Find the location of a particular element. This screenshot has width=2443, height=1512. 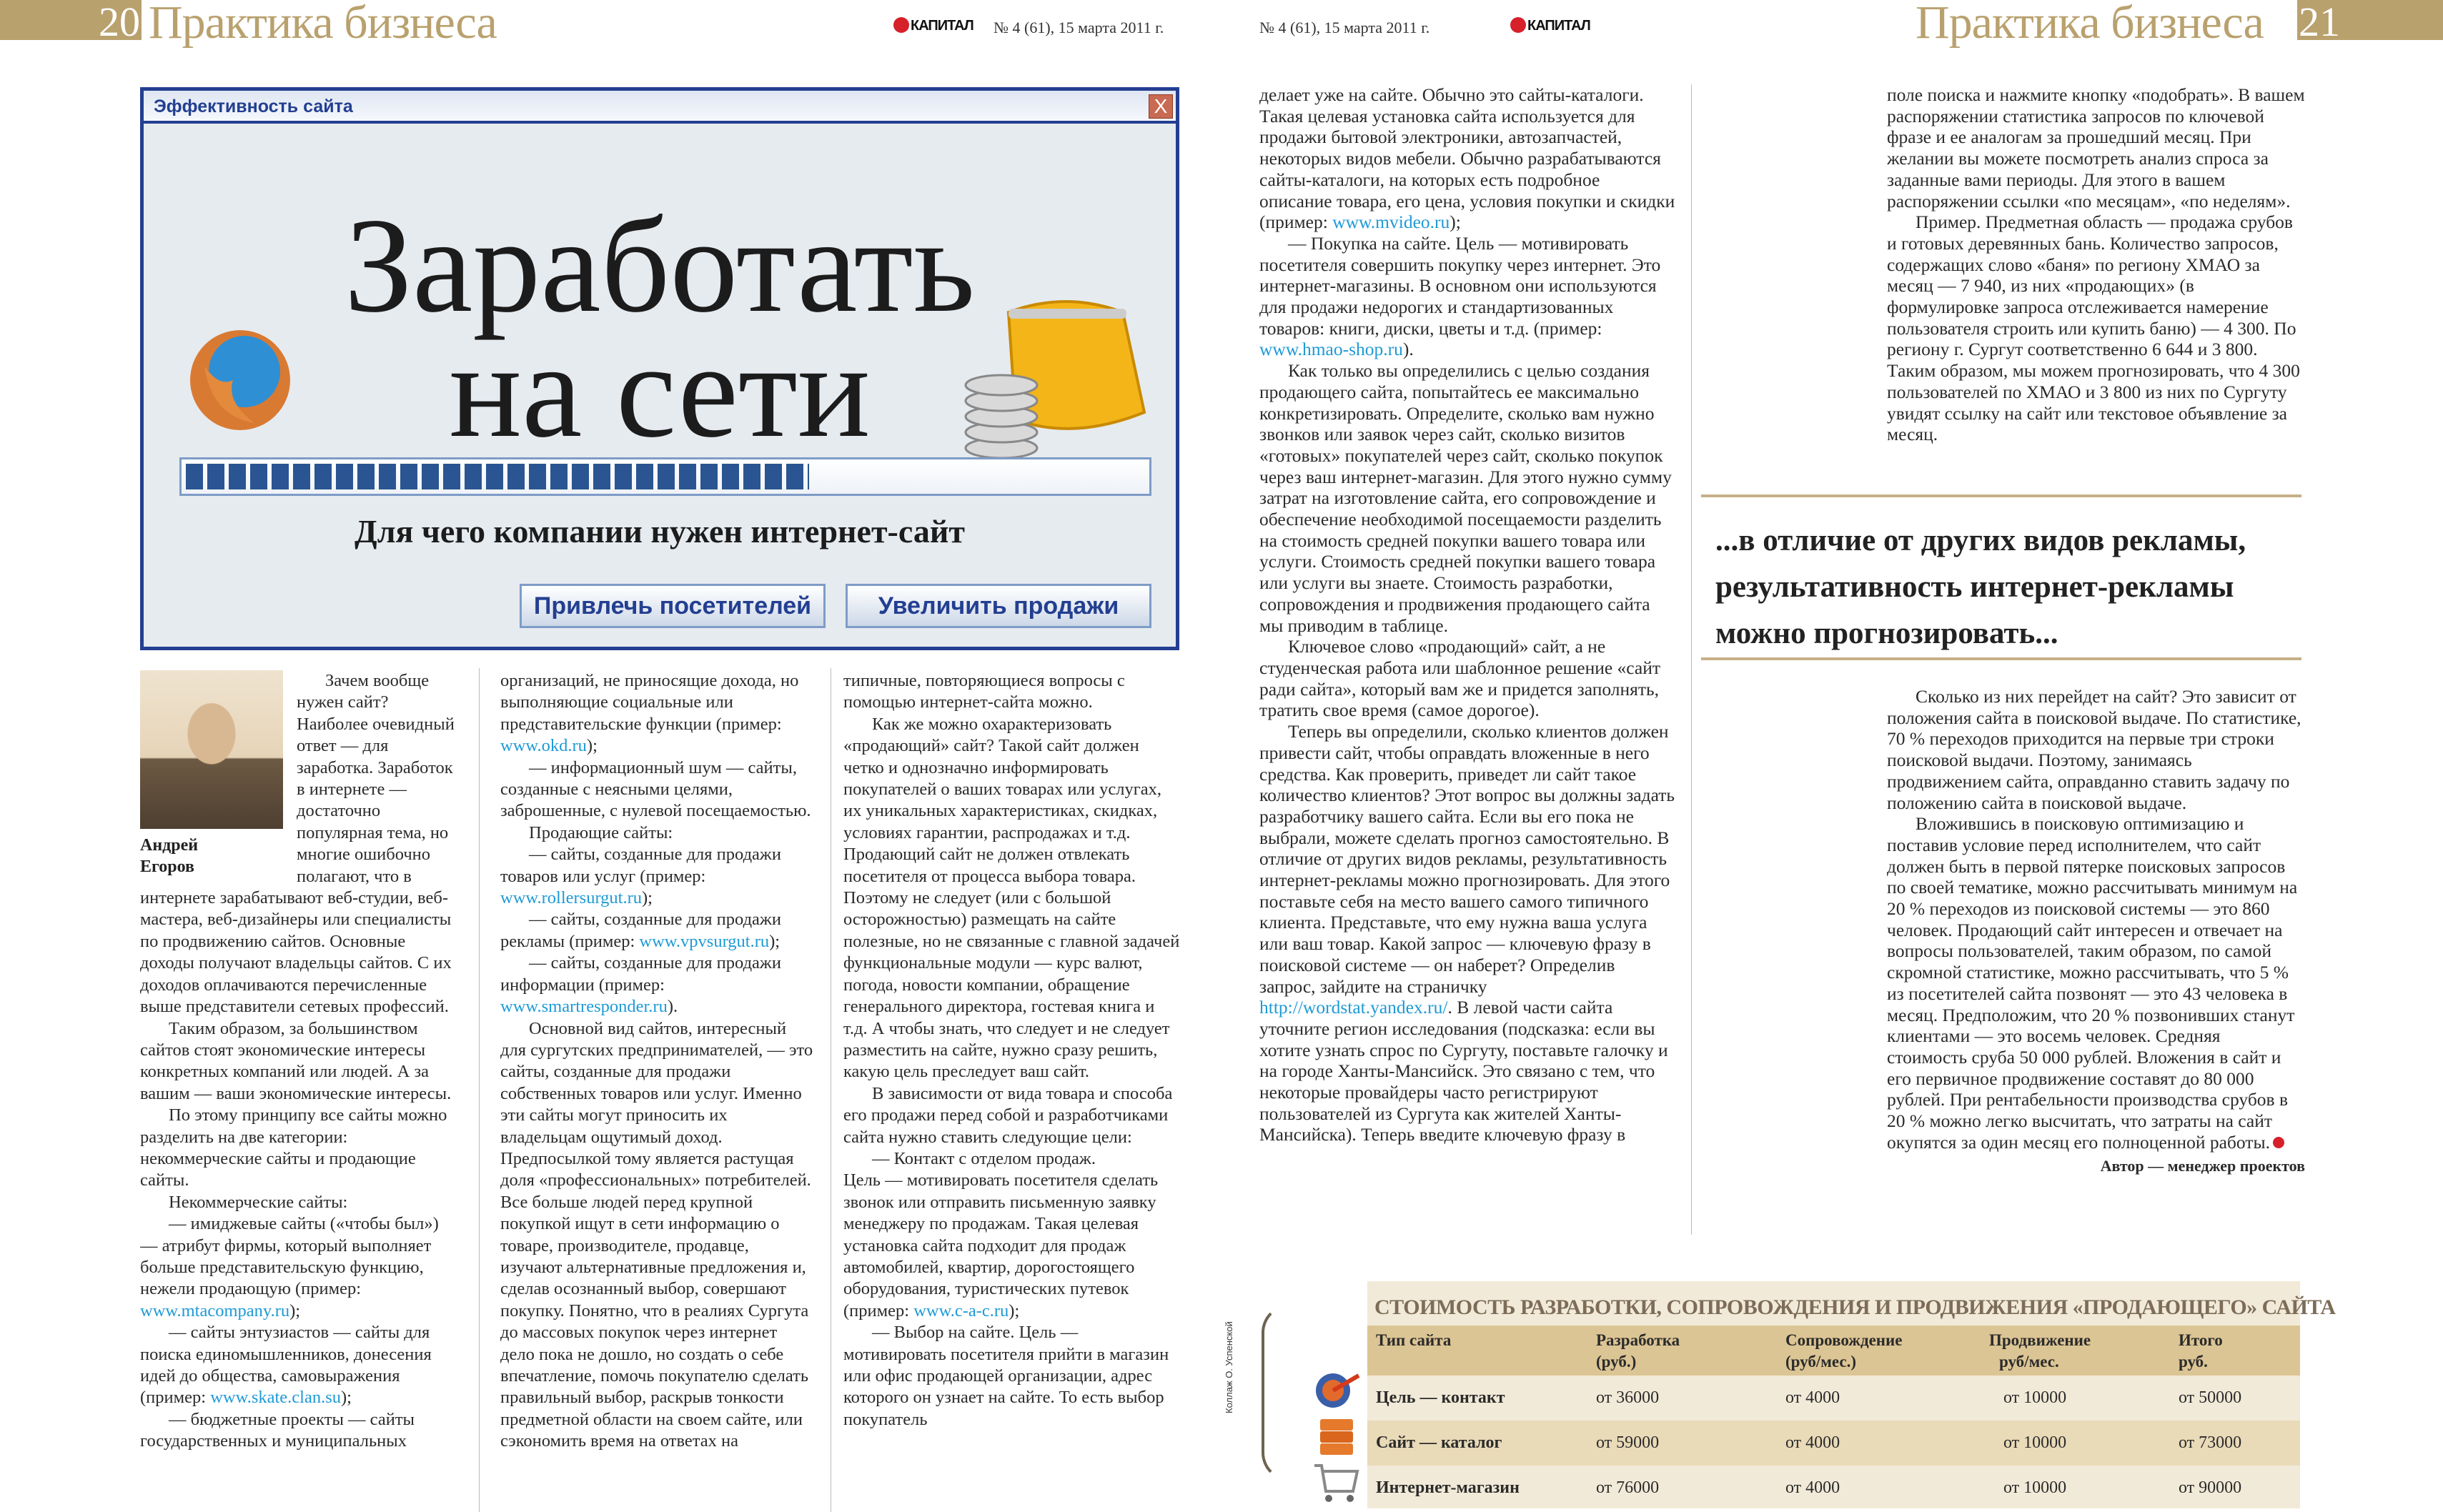

increase-sales-button: Увеличить продажи is located at coordinates (999, 606).